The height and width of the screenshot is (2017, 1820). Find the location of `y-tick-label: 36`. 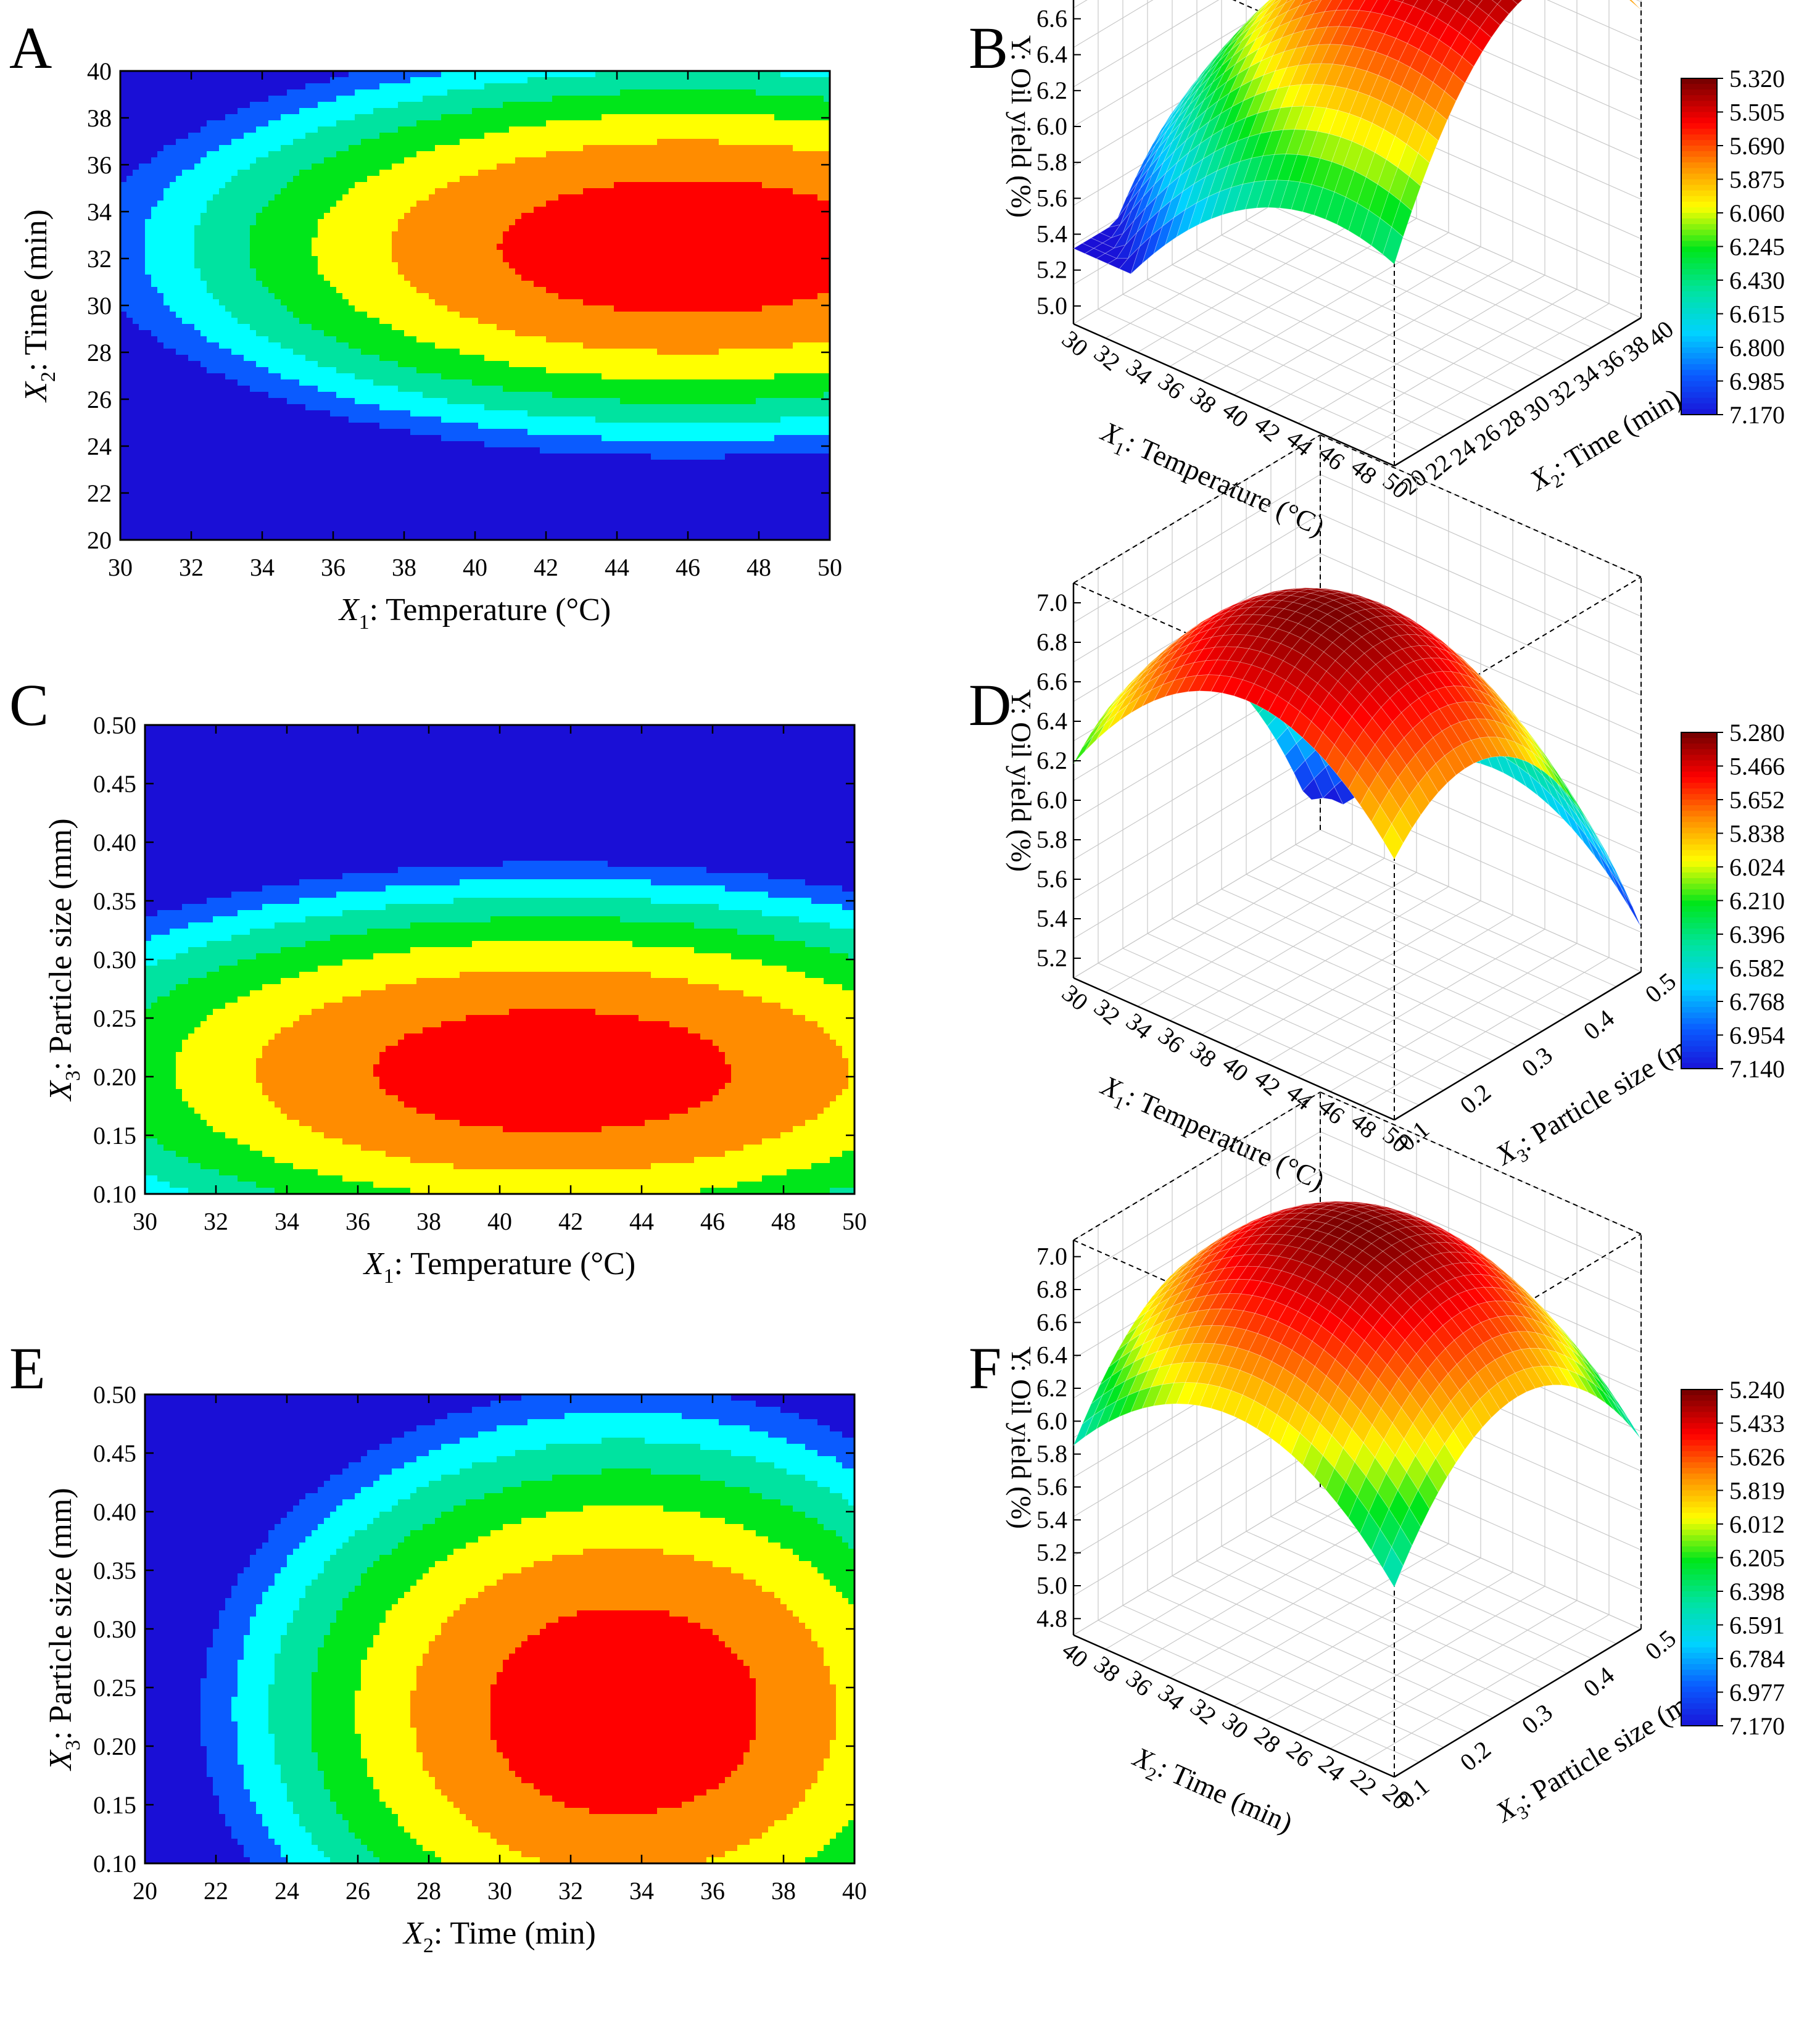

y-tick-label: 36 is located at coordinates (99, 165).